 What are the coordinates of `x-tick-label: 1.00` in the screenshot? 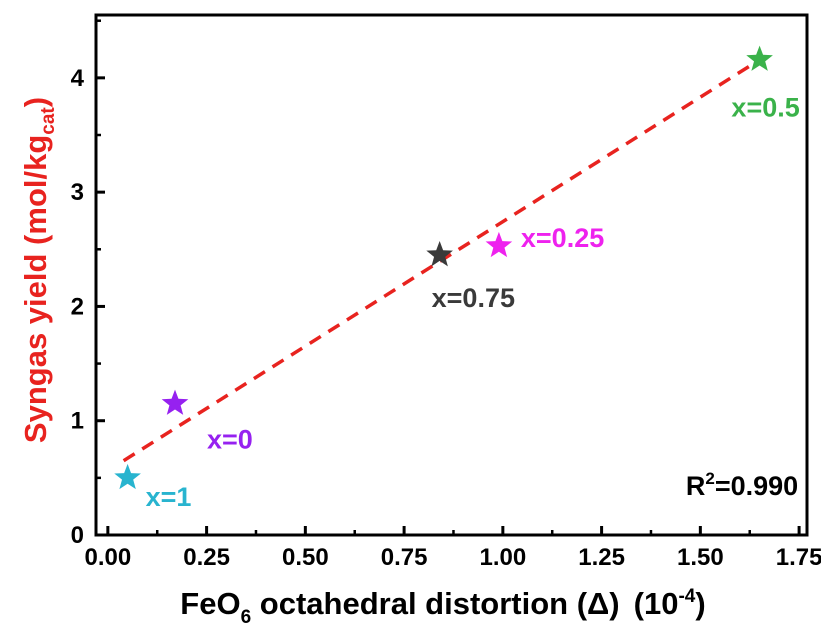 It's located at (502, 557).